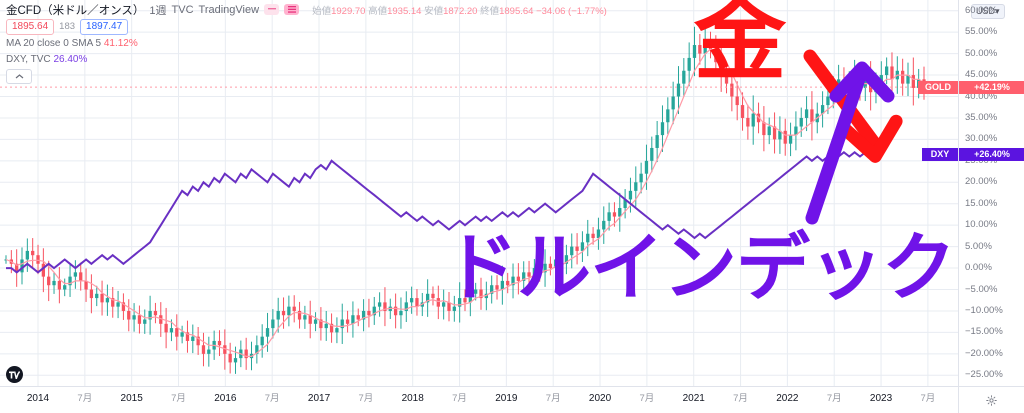  Describe the element at coordinates (981, 289) in the screenshot. I see `price-axis-tick: −5.00%` at that location.